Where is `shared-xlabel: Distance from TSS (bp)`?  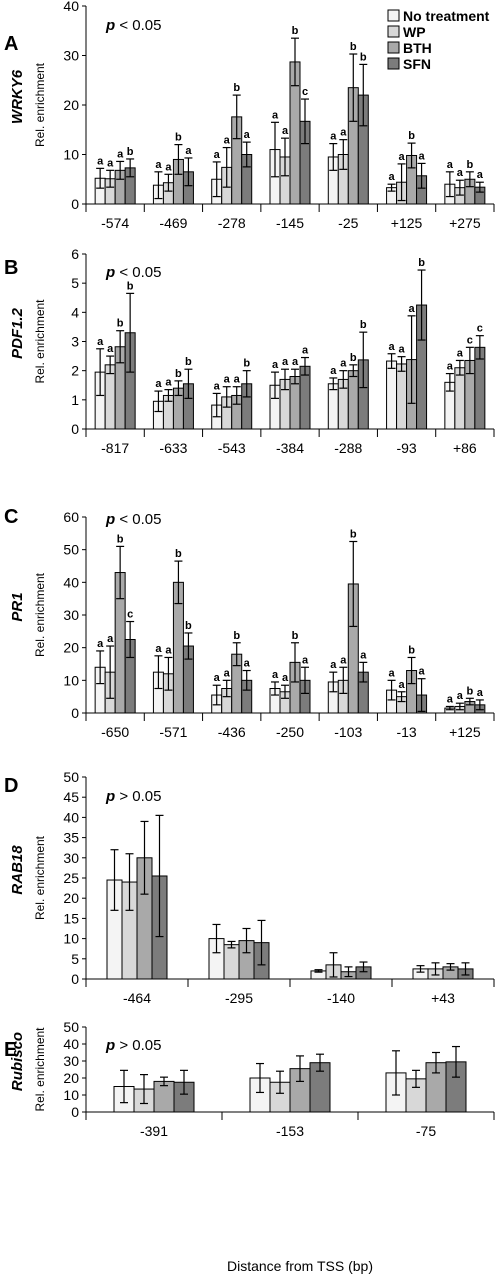
shared-xlabel: Distance from TSS (bp) is located at coordinates (300, 1266).